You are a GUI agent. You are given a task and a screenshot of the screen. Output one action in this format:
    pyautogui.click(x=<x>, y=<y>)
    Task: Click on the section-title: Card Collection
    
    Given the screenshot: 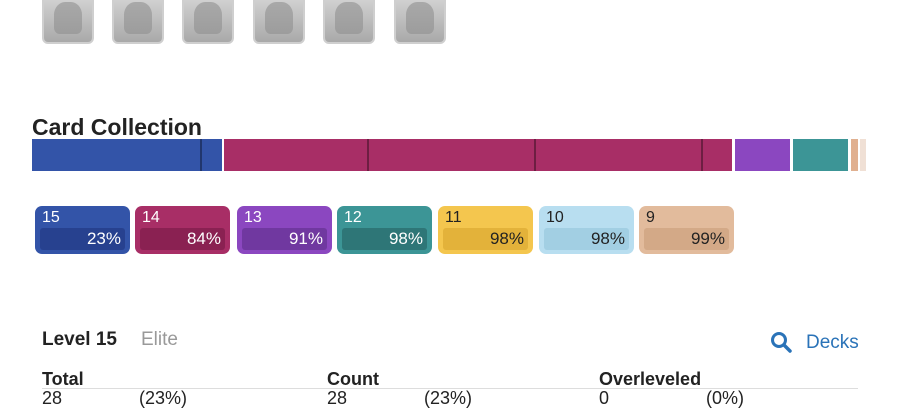 What is the action you would take?
    pyautogui.click(x=117, y=127)
    